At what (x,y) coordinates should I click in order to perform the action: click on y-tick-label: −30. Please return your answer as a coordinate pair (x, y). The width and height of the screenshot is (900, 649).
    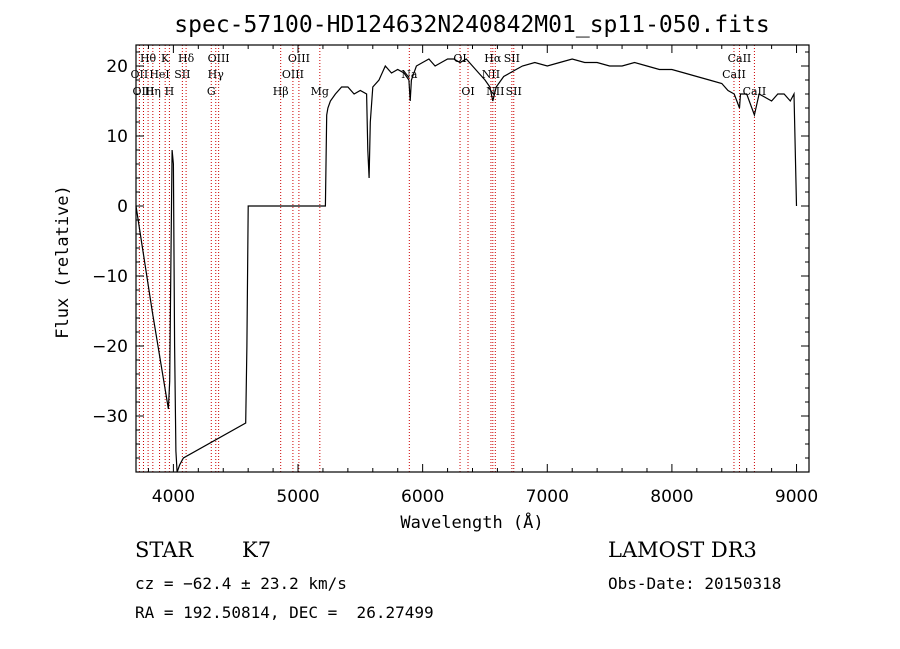
    Looking at the image, I should click on (110, 417).